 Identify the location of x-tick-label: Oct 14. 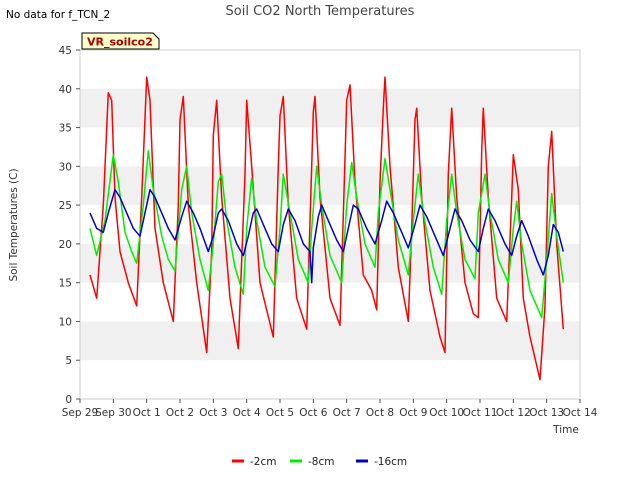
(580, 413).